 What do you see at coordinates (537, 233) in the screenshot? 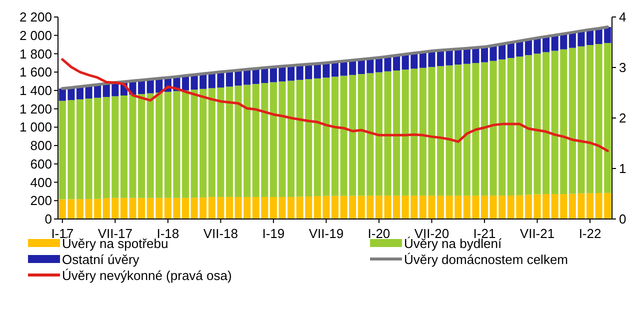
I see `x-tick-label: VII-21` at bounding box center [537, 233].